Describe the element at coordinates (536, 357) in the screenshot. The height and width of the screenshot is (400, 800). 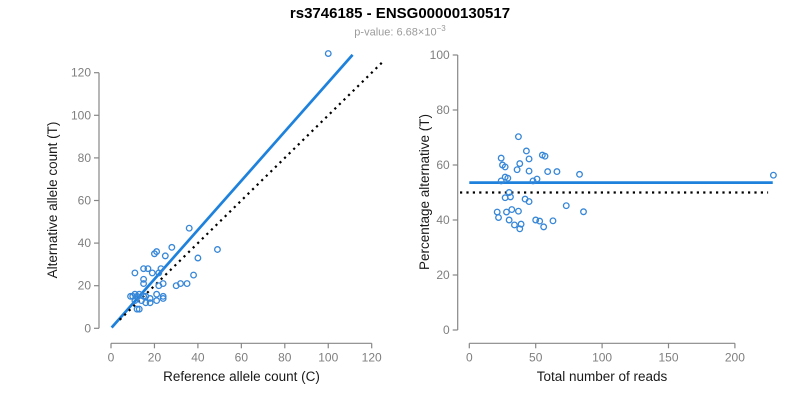
I see `x-tick-label: 50` at that location.